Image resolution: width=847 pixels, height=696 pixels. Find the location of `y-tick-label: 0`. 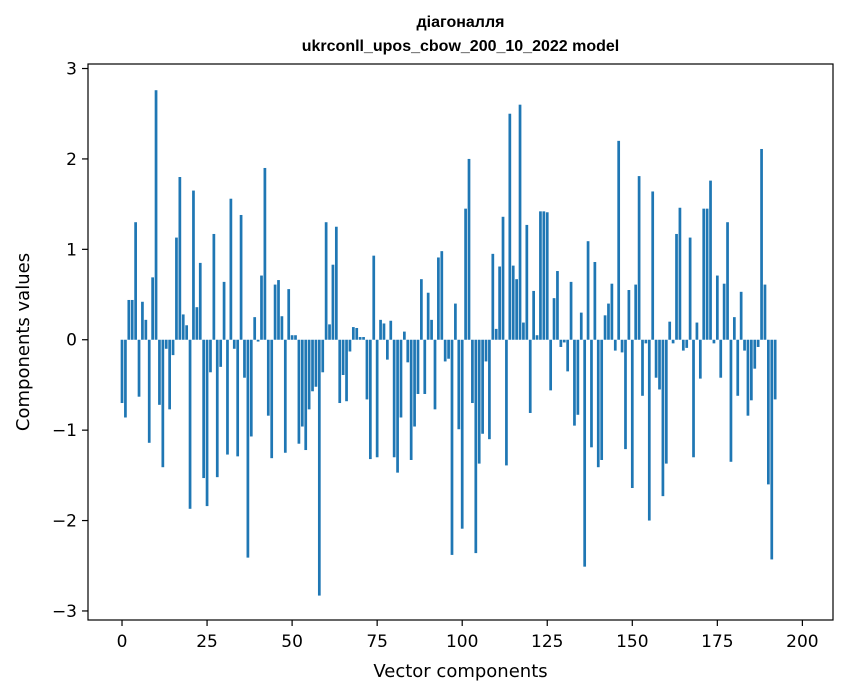

y-tick-label: 0 is located at coordinates (71, 341).